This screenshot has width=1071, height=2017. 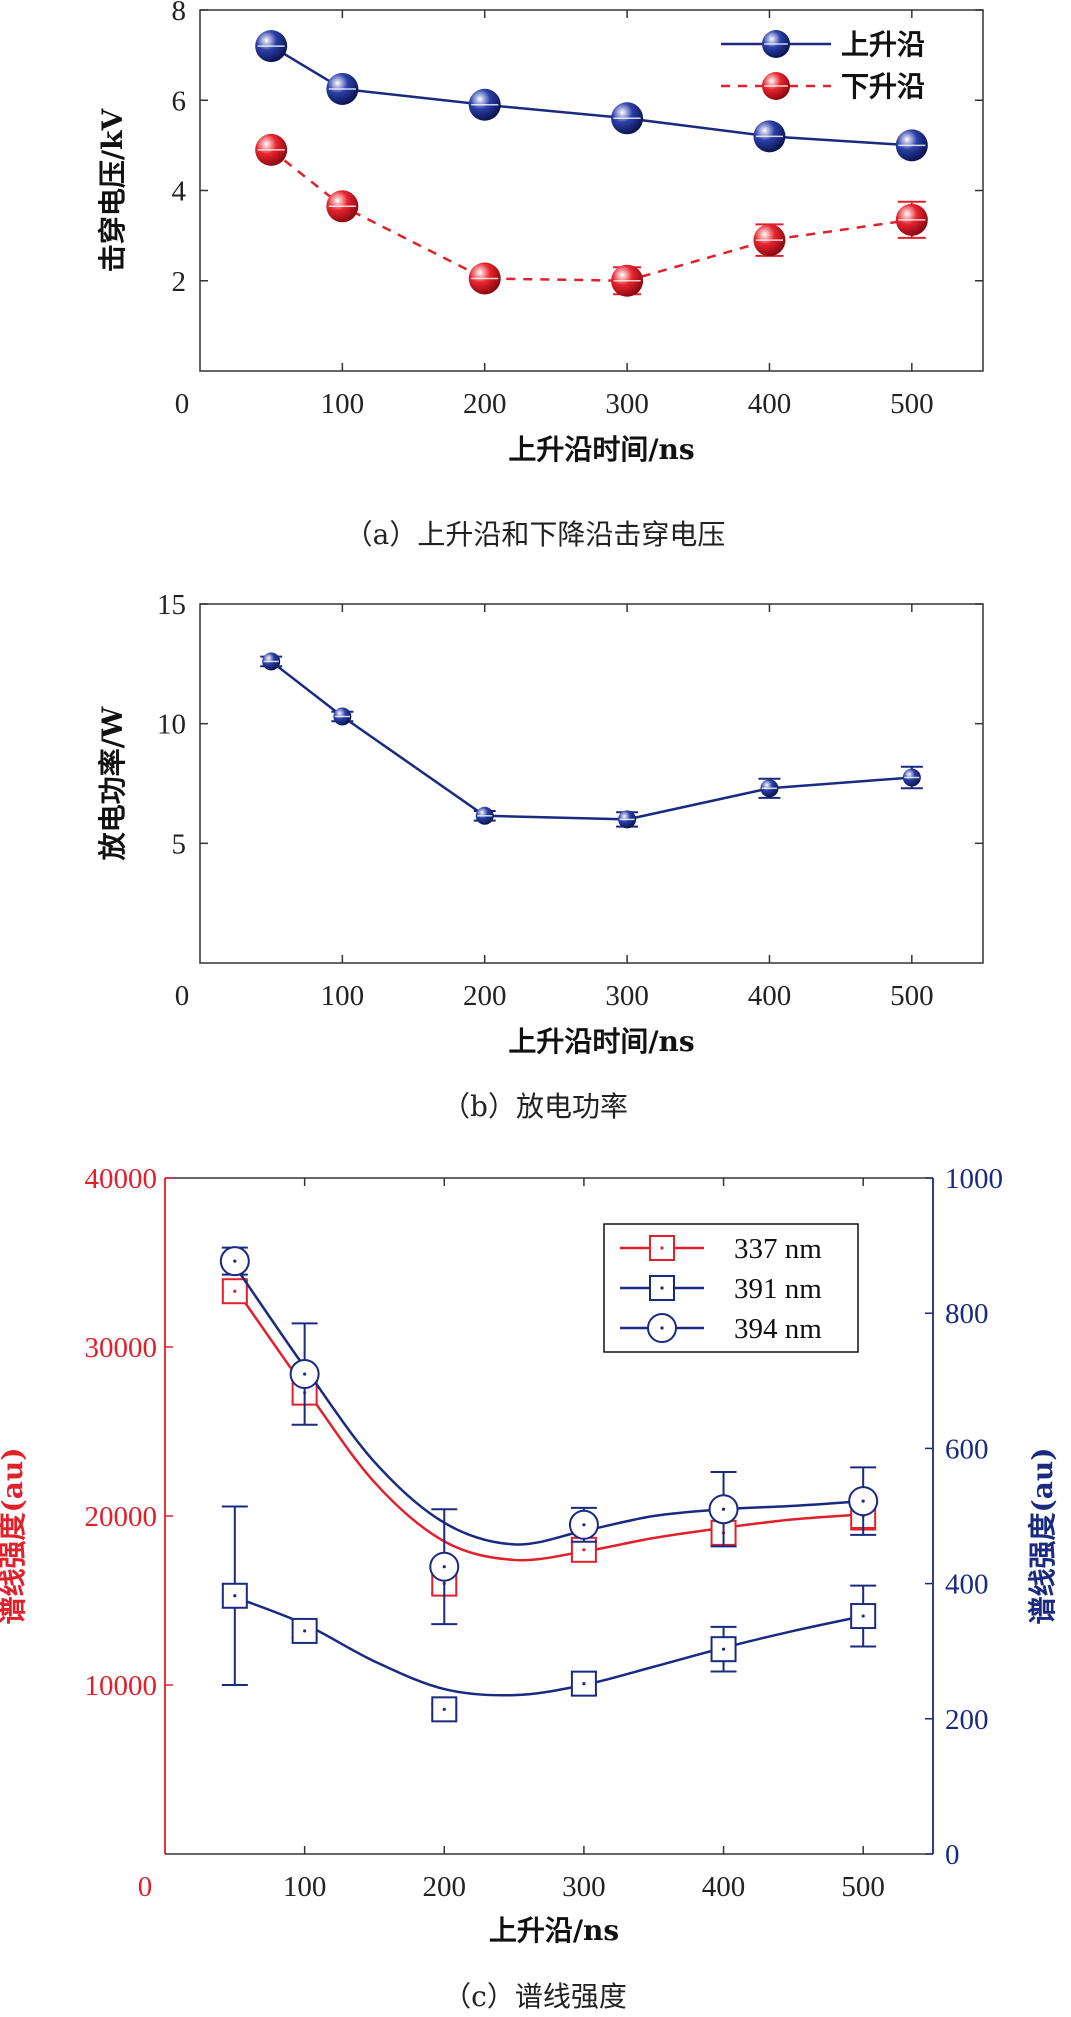 What do you see at coordinates (121, 1686) in the screenshot?
I see `y-left-tick-label: 10000` at bounding box center [121, 1686].